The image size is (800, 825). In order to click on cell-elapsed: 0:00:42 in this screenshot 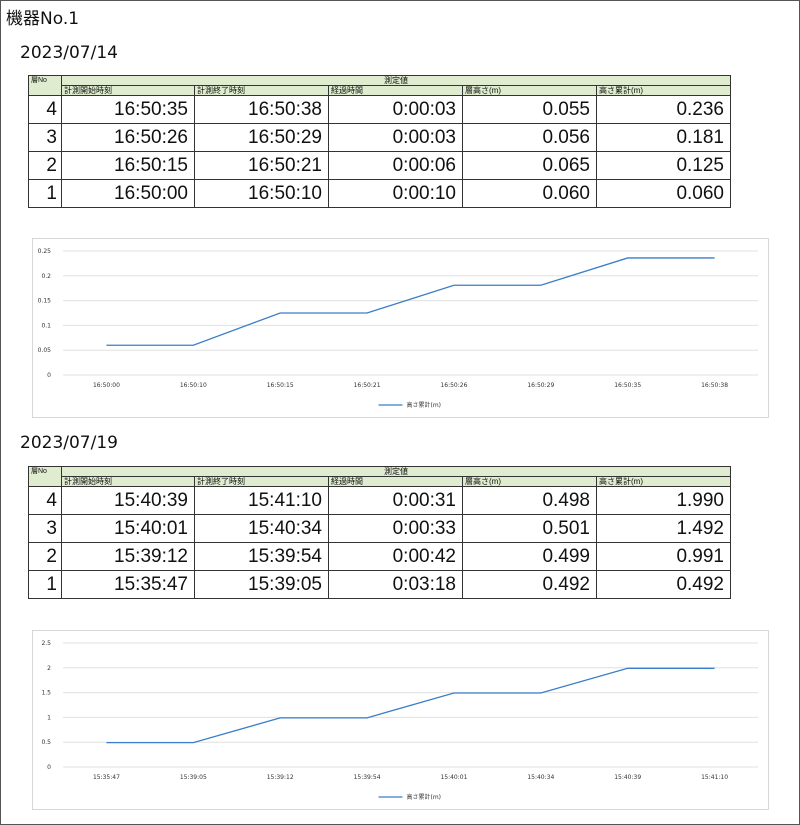, I will do `click(395, 556)`.